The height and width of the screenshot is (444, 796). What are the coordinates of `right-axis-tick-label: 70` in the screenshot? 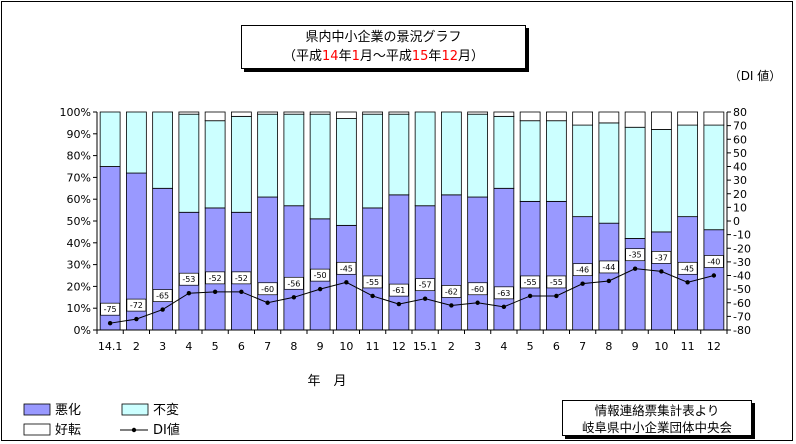 It's located at (740, 126).